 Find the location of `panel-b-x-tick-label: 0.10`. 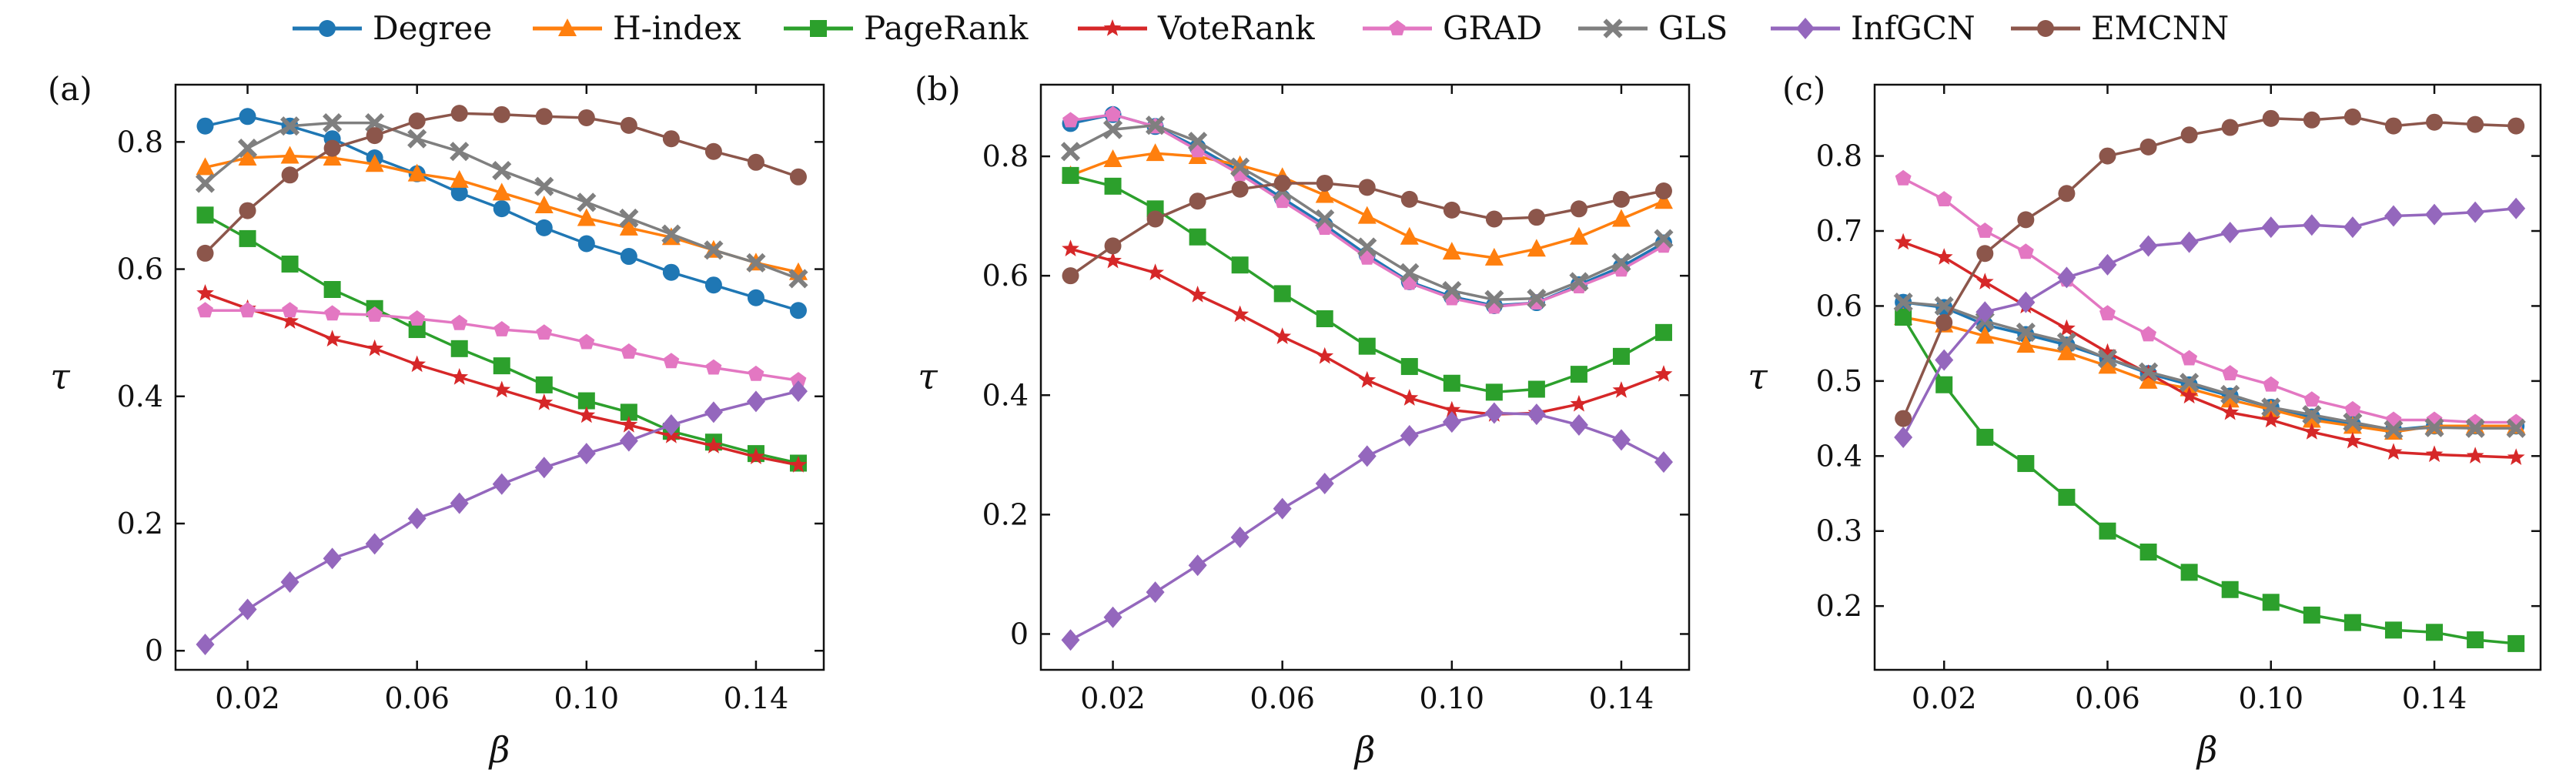

panel-b-x-tick-label: 0.10 is located at coordinates (1452, 698).